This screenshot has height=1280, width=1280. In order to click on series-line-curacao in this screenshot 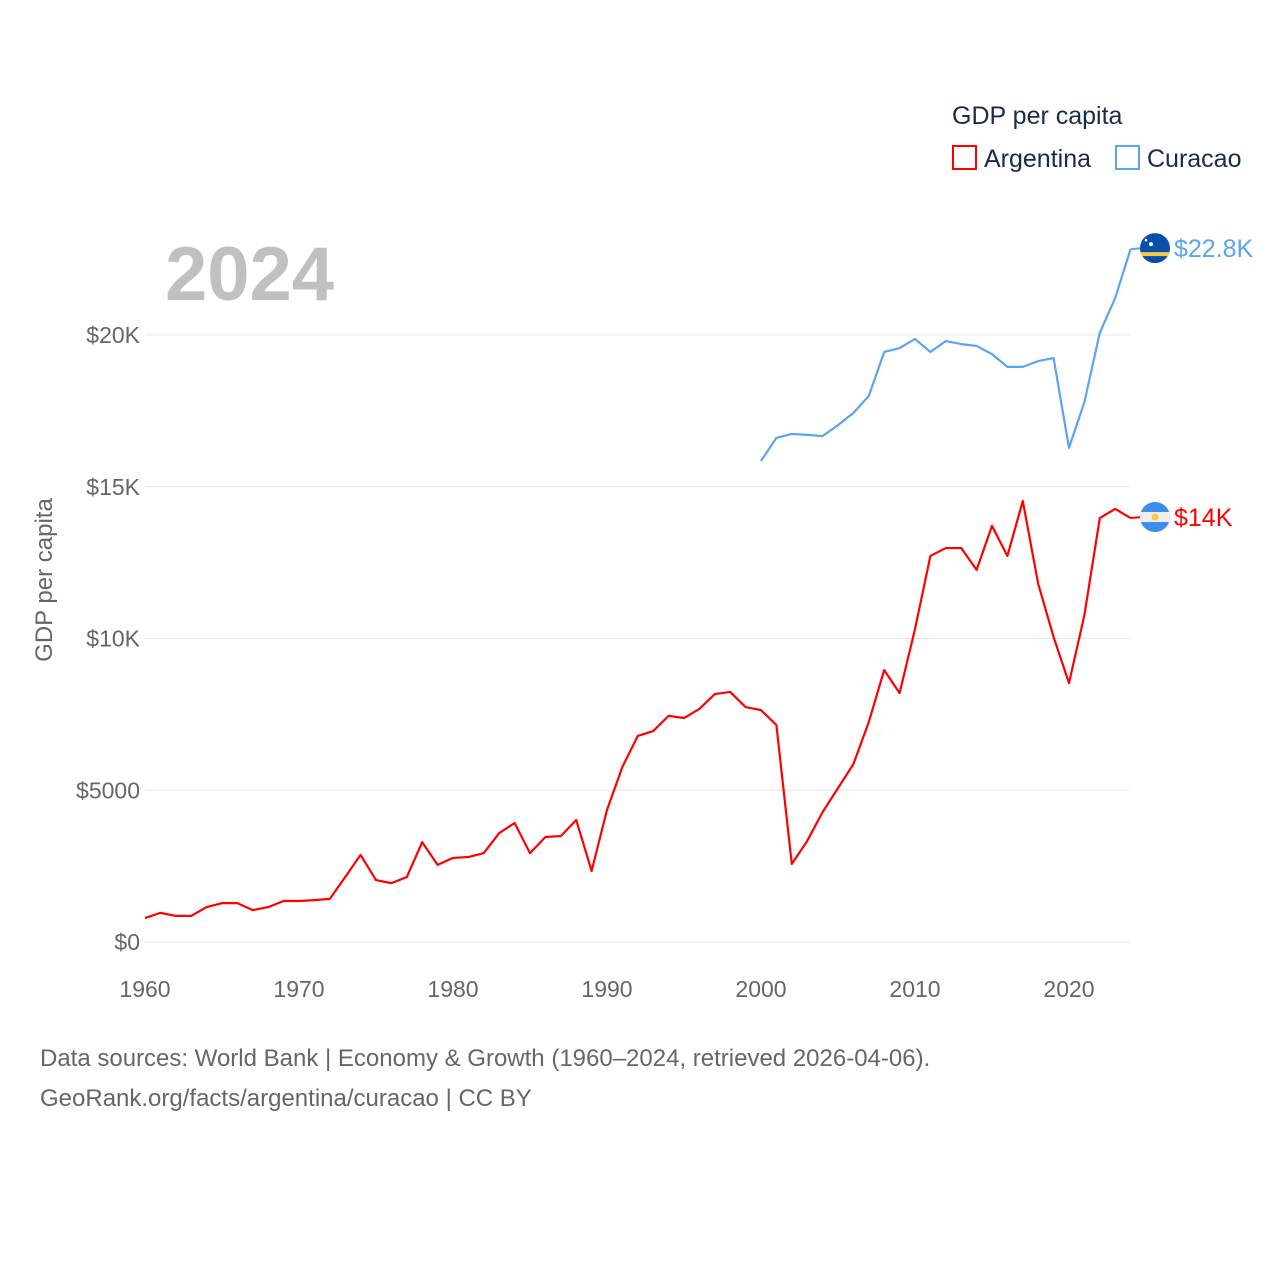, I will do `click(946, 355)`.